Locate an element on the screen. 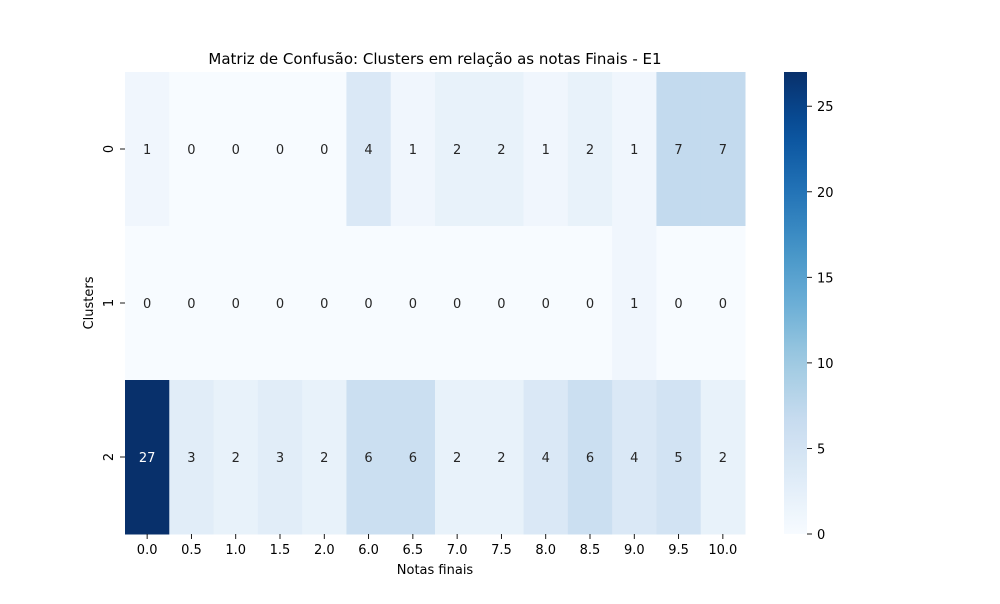 This screenshot has width=1000, height=604. x-tick-label: 9.0 is located at coordinates (634, 550).